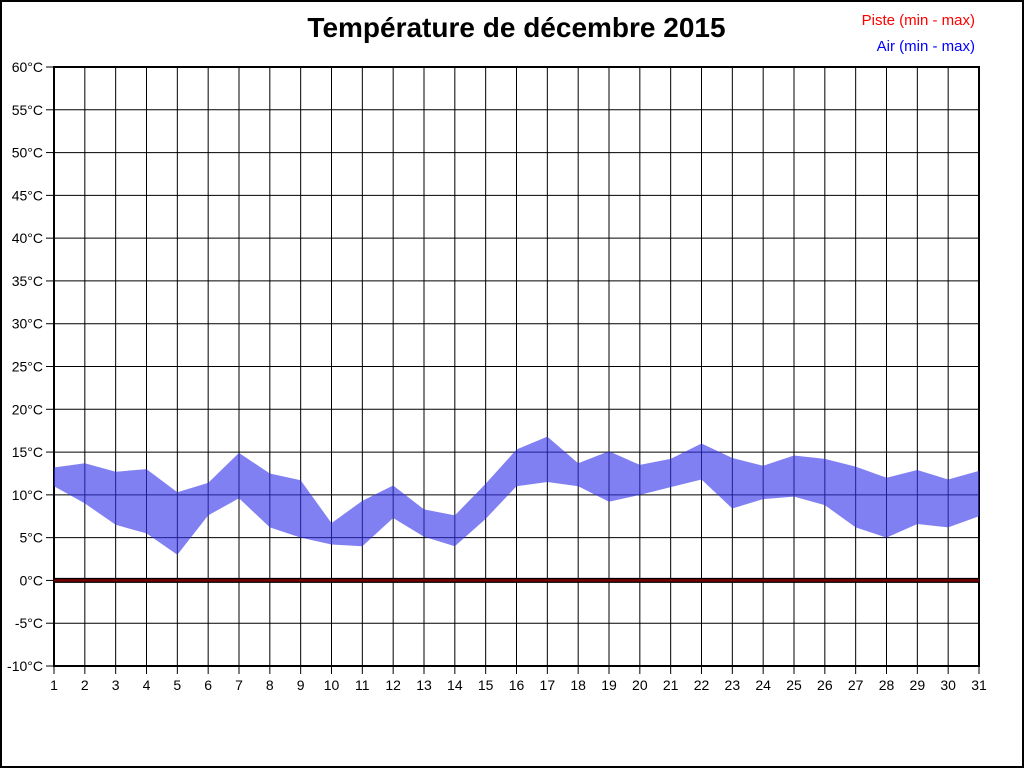  I want to click on x-axis-label: 2, so click(85, 685).